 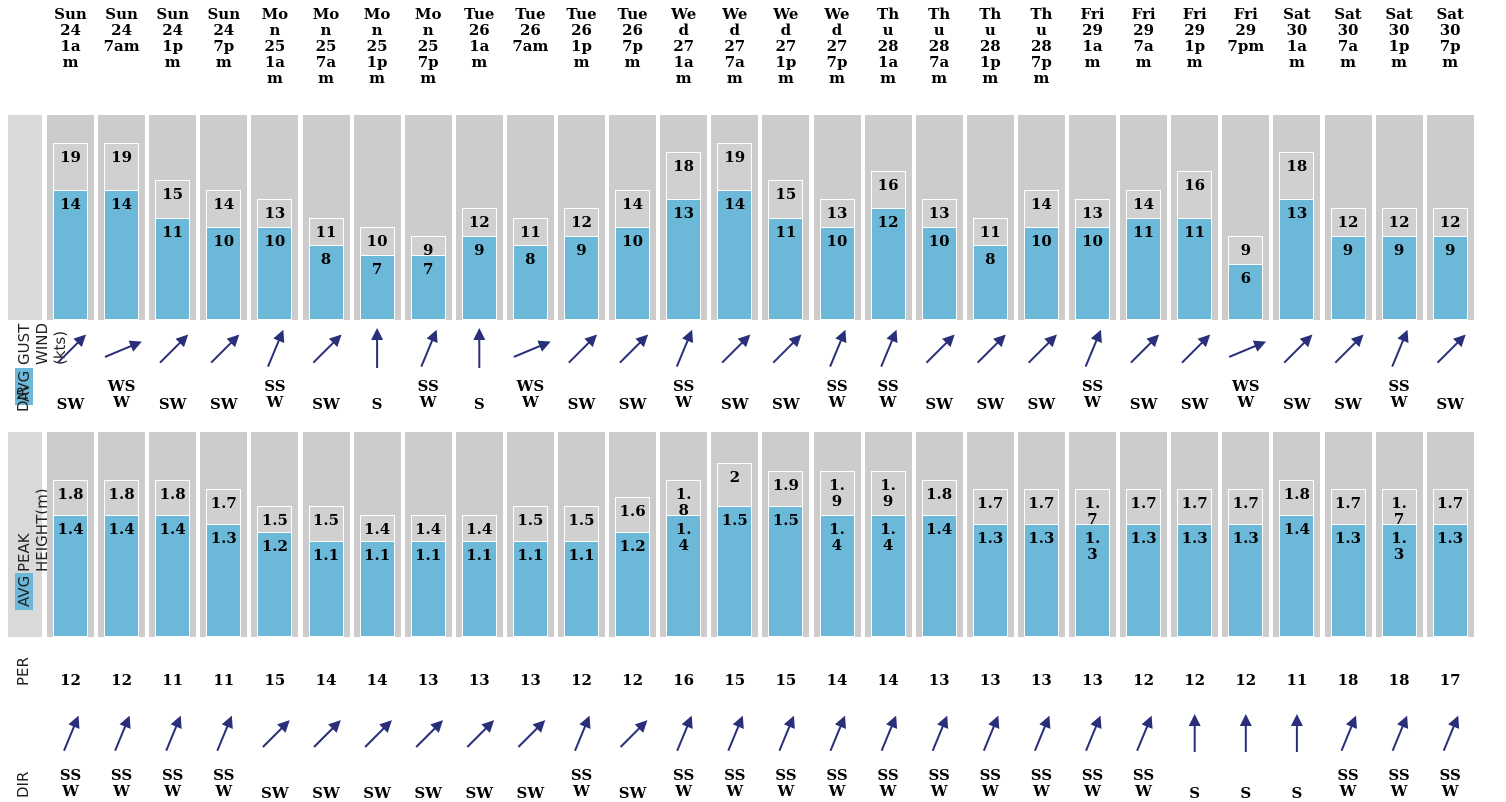 What do you see at coordinates (121, 493) in the screenshot?
I see `wave-peak-value: 1.8` at bounding box center [121, 493].